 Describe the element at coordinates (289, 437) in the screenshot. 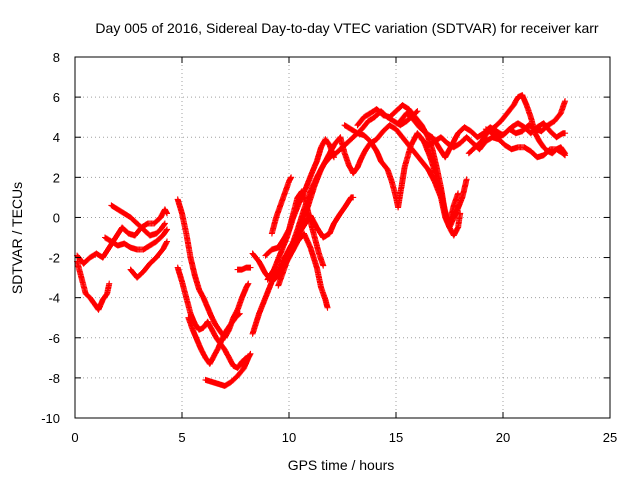

I see `x-tick-label: 10` at that location.